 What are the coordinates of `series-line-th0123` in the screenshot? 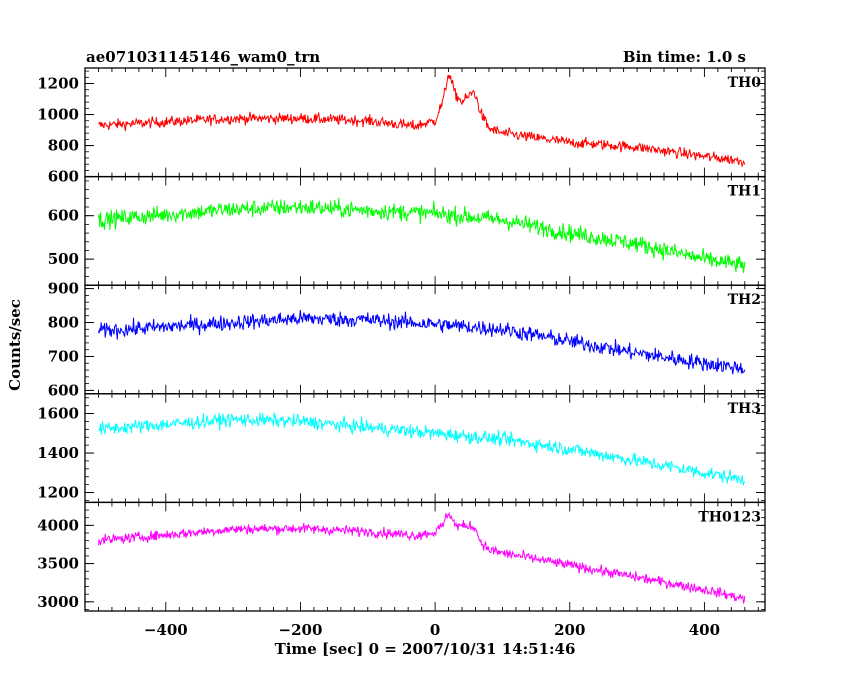 It's located at (422, 557).